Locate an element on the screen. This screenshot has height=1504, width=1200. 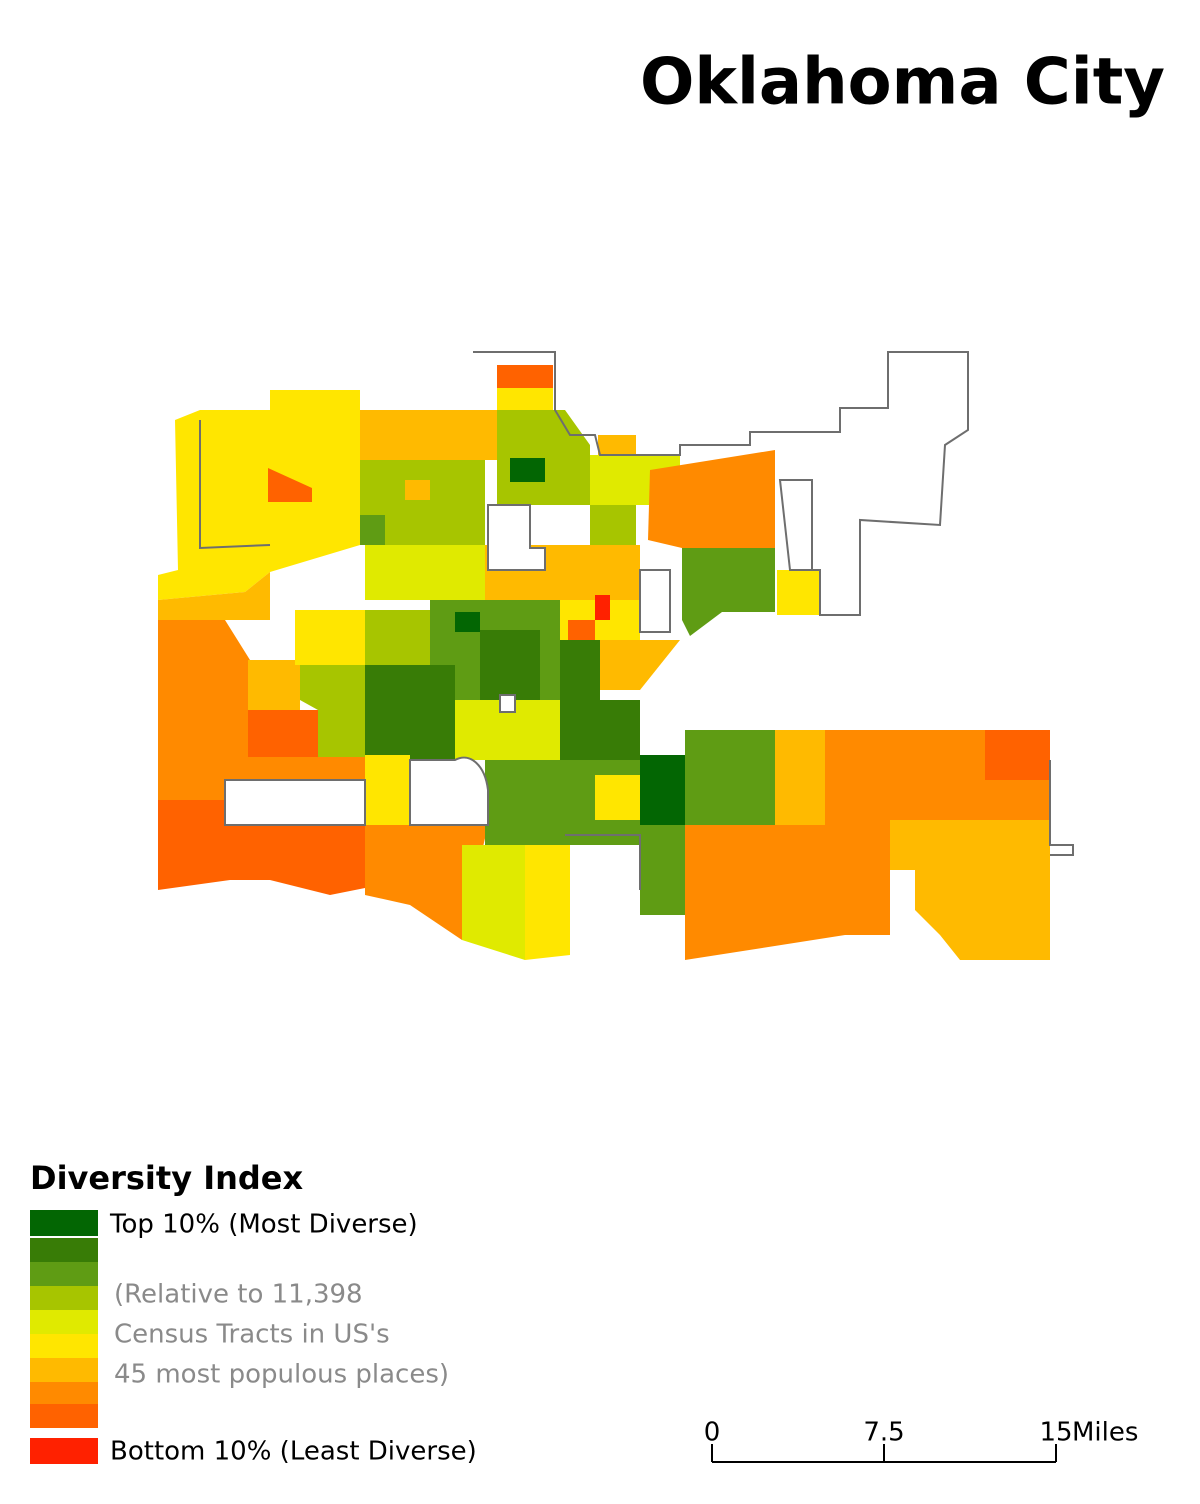
legend-note: 45 most populous places) is located at coordinates (281, 1375).